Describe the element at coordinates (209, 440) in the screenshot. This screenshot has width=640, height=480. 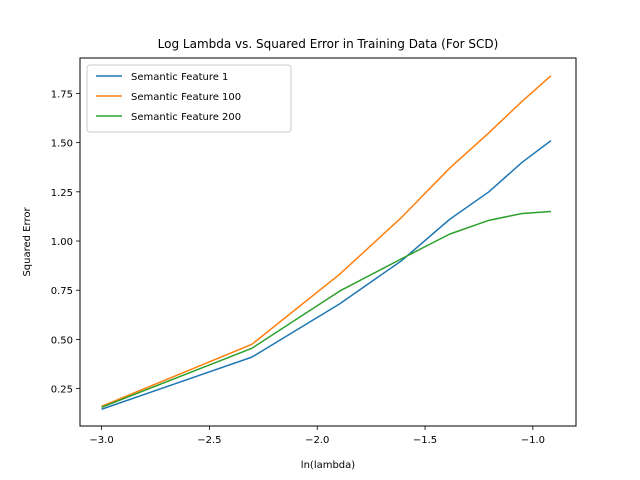
I see `x-tick-label: −2.5` at that location.